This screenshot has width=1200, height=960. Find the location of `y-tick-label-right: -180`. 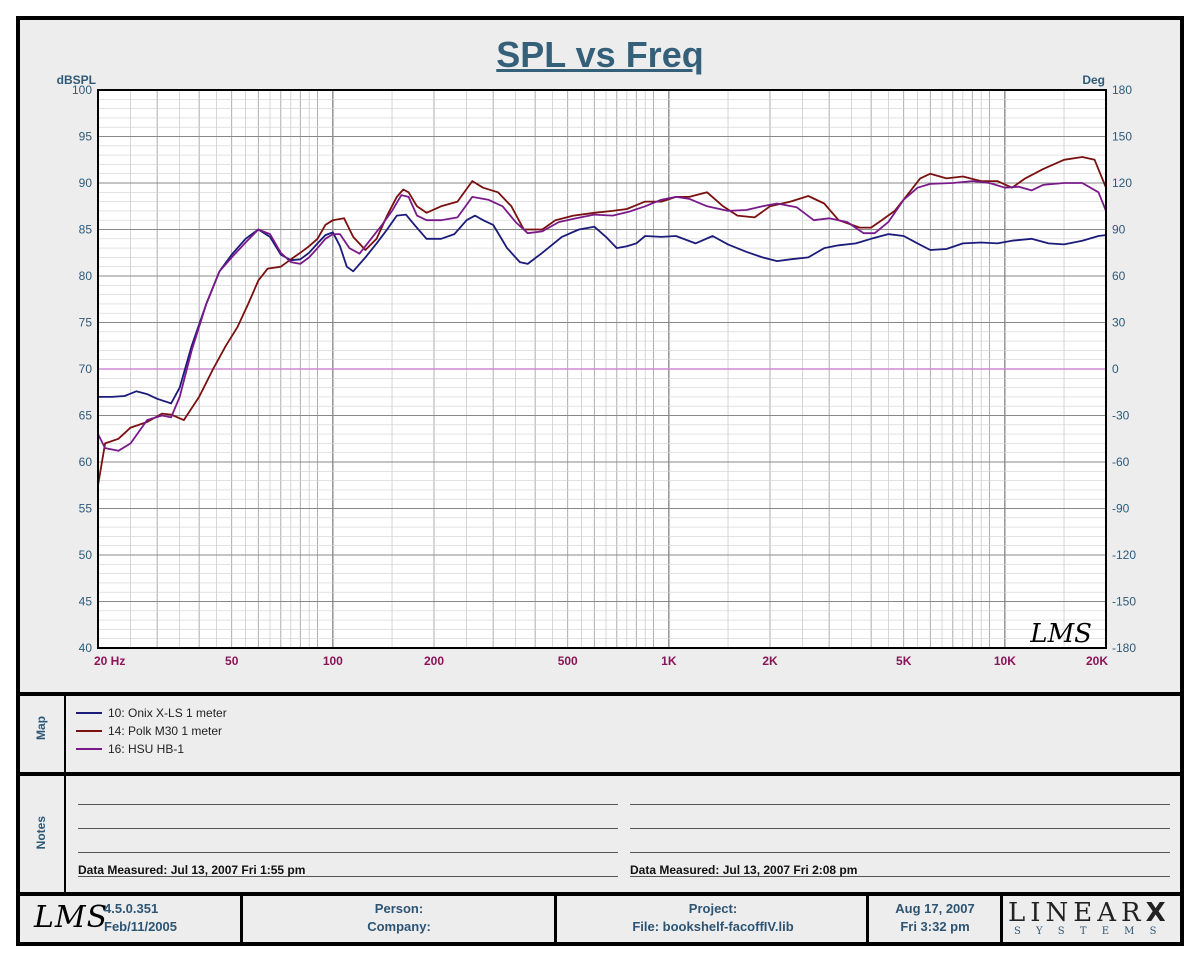

y-tick-label-right: -180 is located at coordinates (1124, 648).